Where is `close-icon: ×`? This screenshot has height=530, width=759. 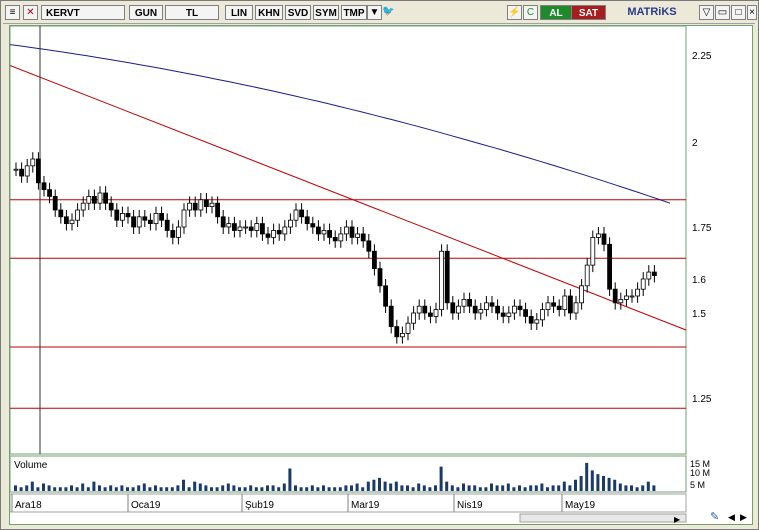 close-icon: × is located at coordinates (752, 12).